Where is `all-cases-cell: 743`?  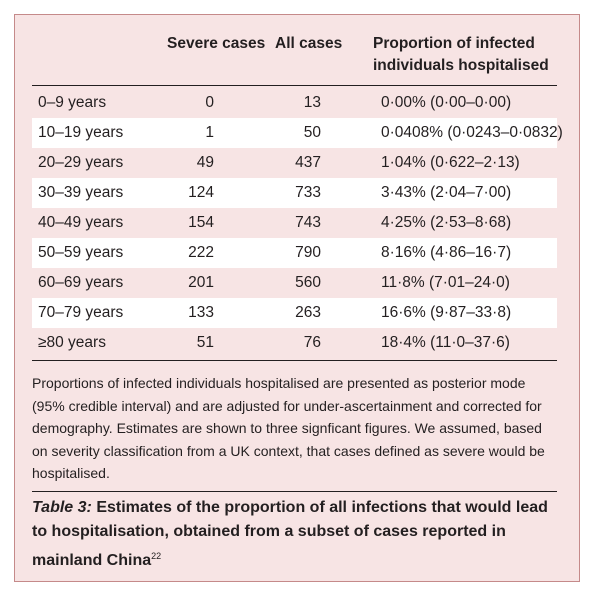
all-cases-cell: 743 is located at coordinates (308, 222).